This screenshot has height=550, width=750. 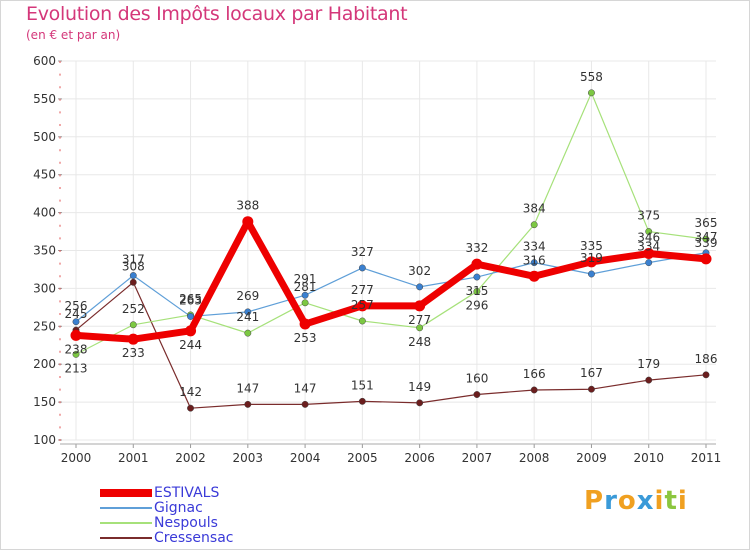 What do you see at coordinates (648, 238) in the screenshot?
I see `data-label-estivals: 346` at bounding box center [648, 238].